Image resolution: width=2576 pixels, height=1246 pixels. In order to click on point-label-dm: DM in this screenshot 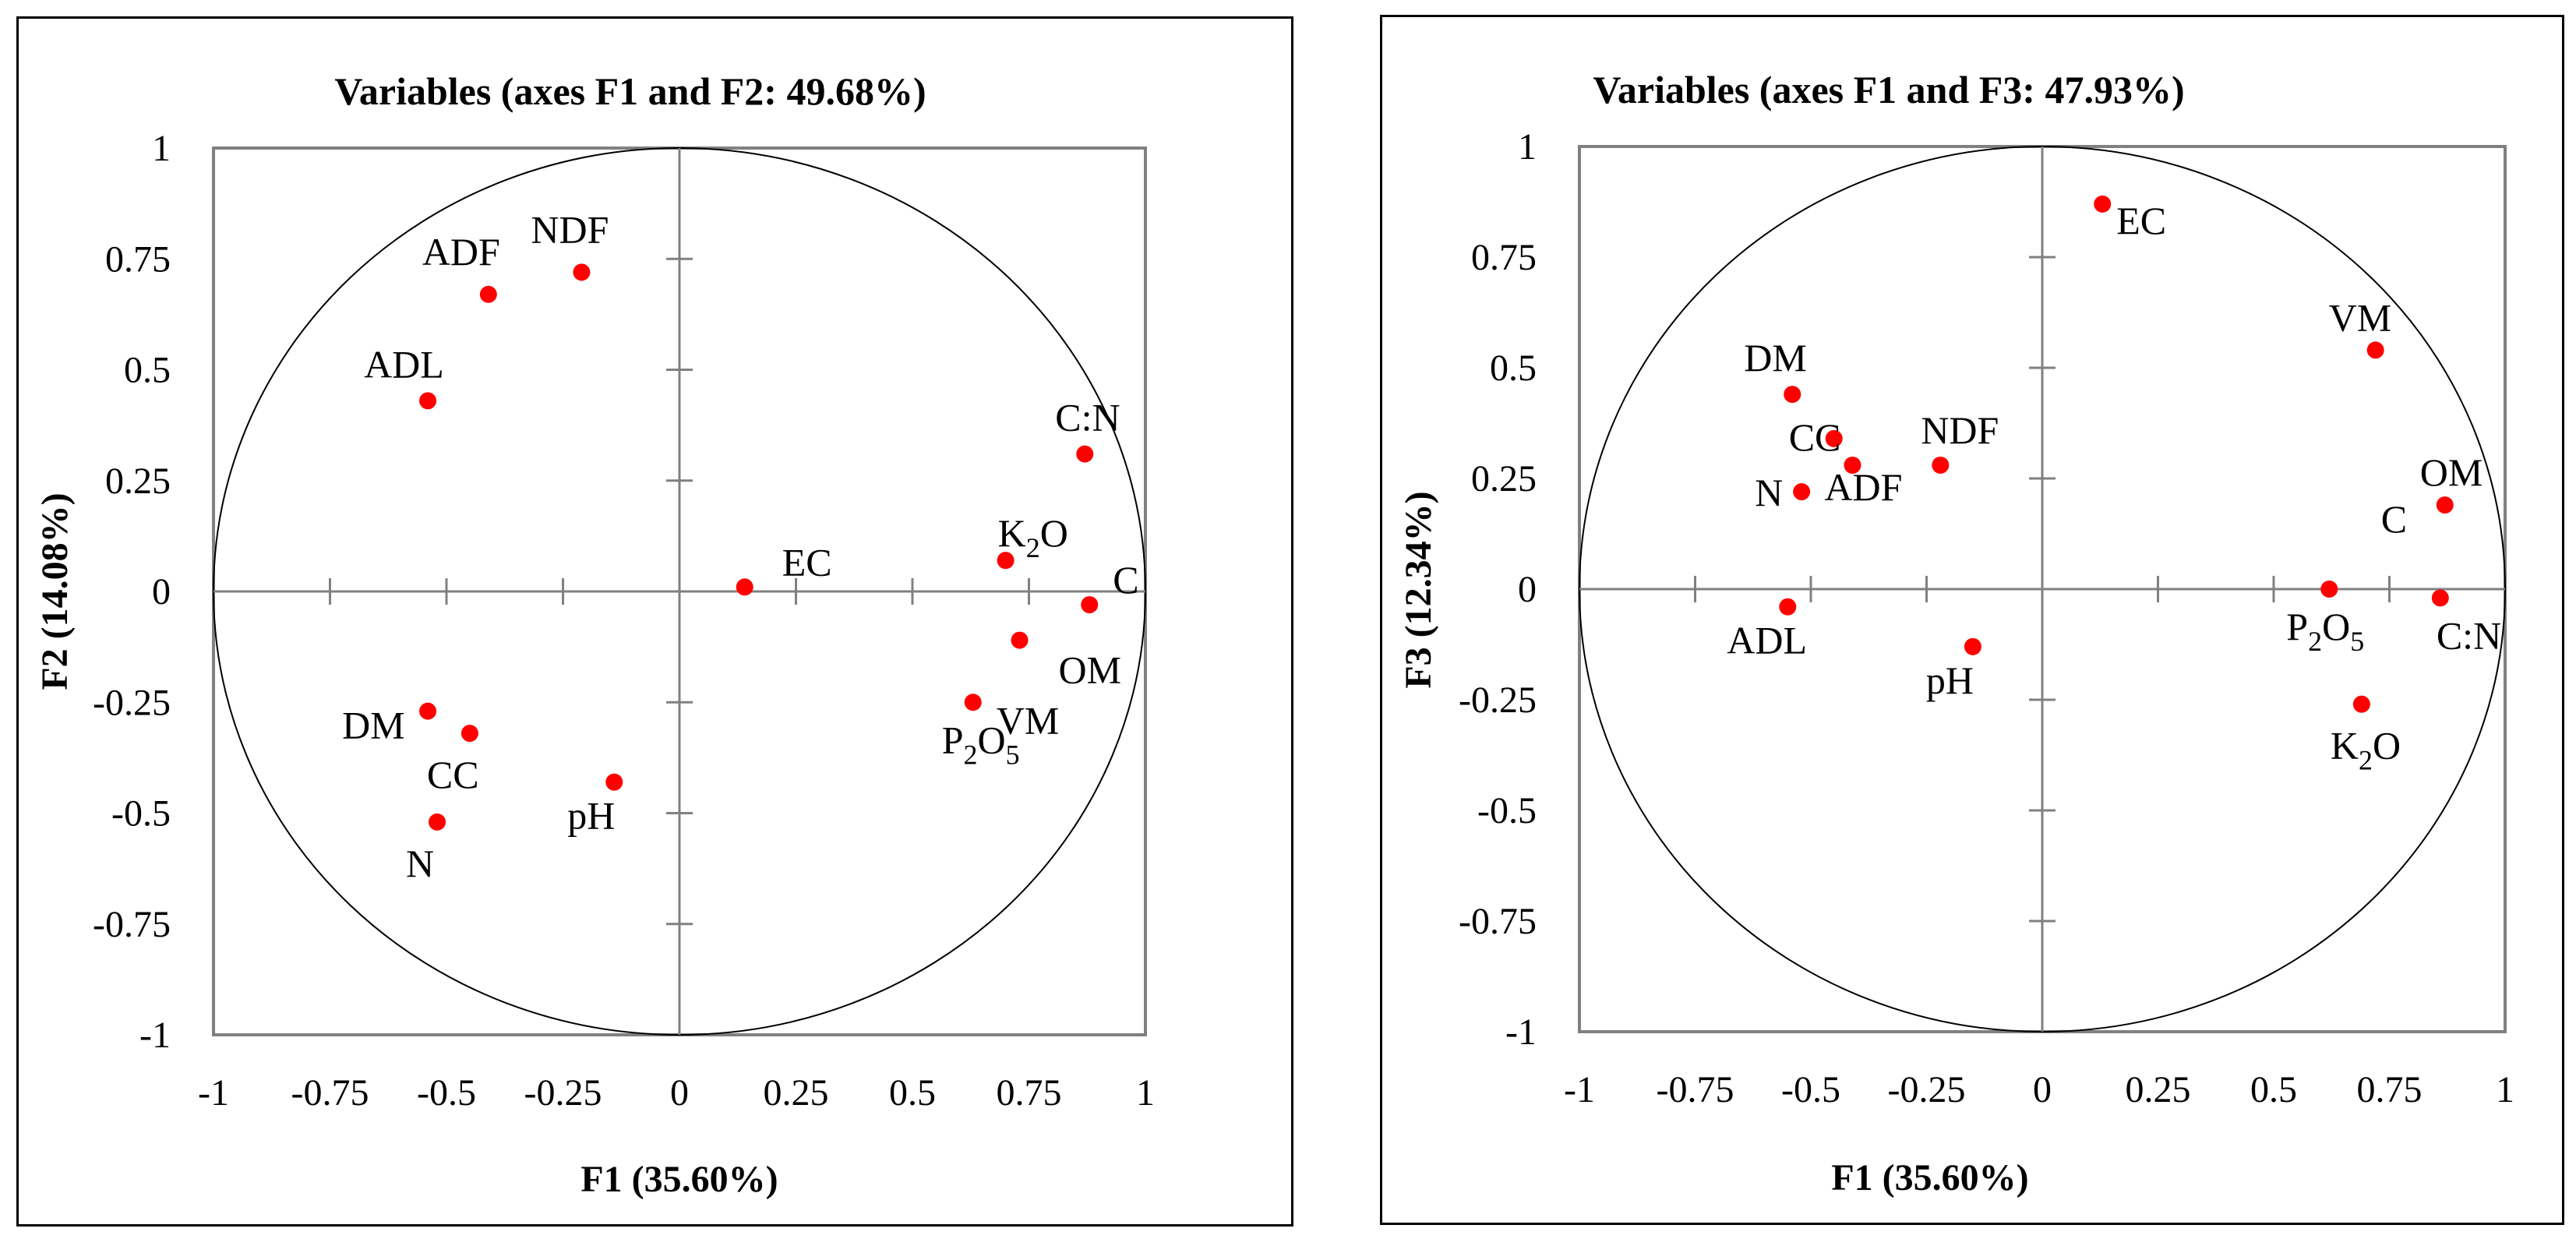, I will do `click(373, 725)`.